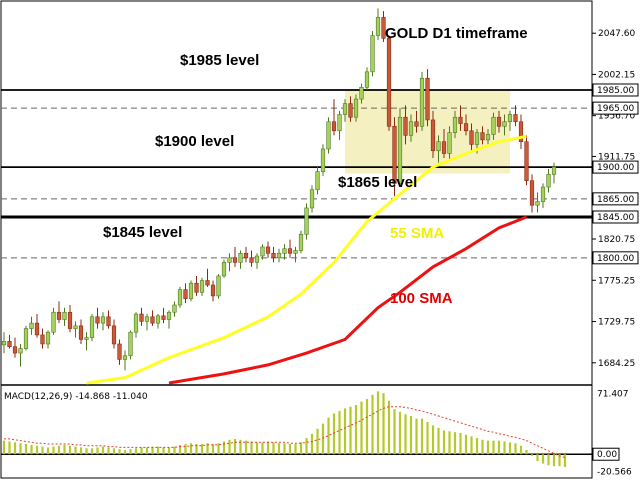  What do you see at coordinates (606, 454) in the screenshot?
I see `macd-zero-label-box` at bounding box center [606, 454].